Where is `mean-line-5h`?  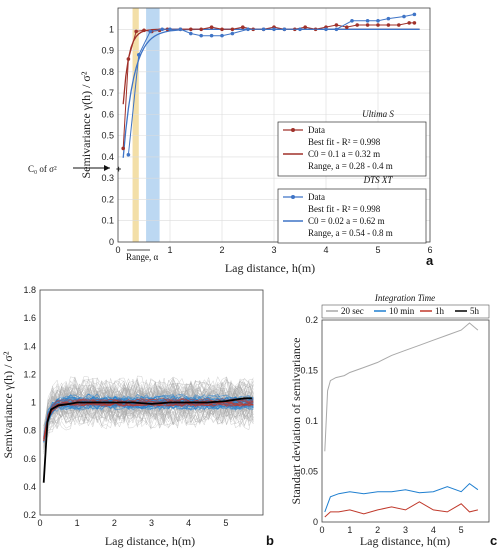 mean-line-5h is located at coordinates (147, 440).